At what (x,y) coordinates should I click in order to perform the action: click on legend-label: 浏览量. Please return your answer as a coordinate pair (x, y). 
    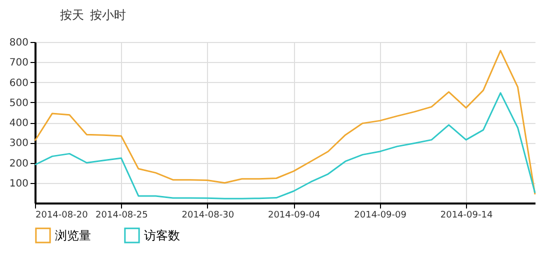
    Looking at the image, I should click on (73, 235).